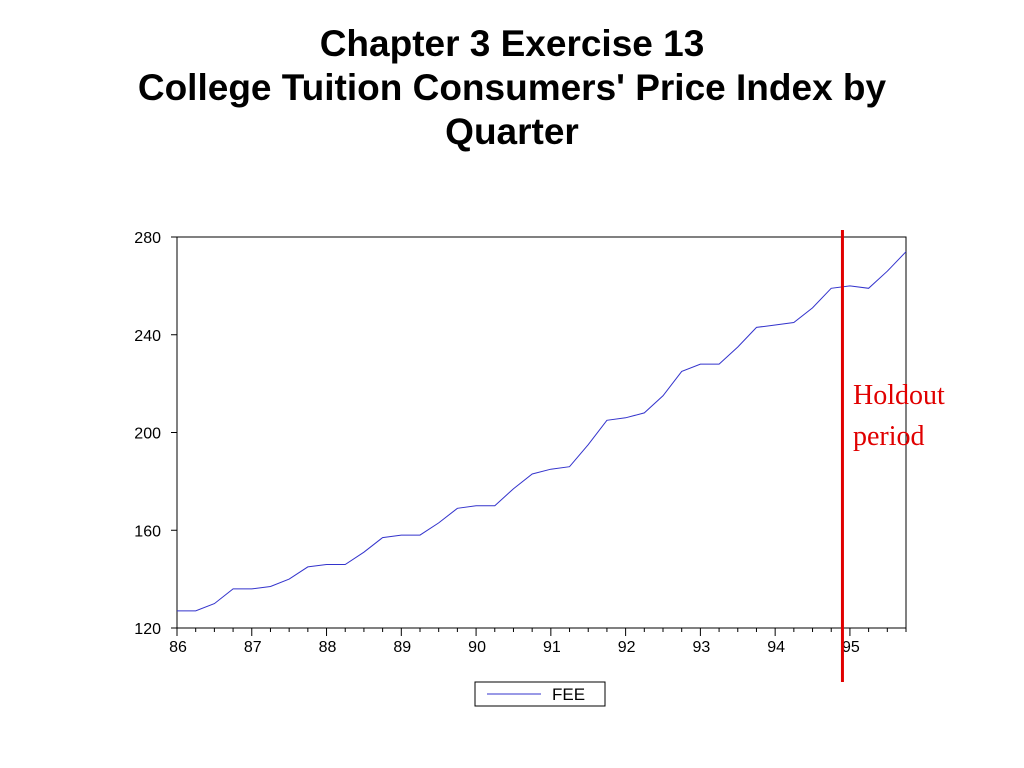 Image resolution: width=1024 pixels, height=768 pixels. Describe the element at coordinates (253, 647) in the screenshot. I see `x-tick-label-87: 87` at that location.